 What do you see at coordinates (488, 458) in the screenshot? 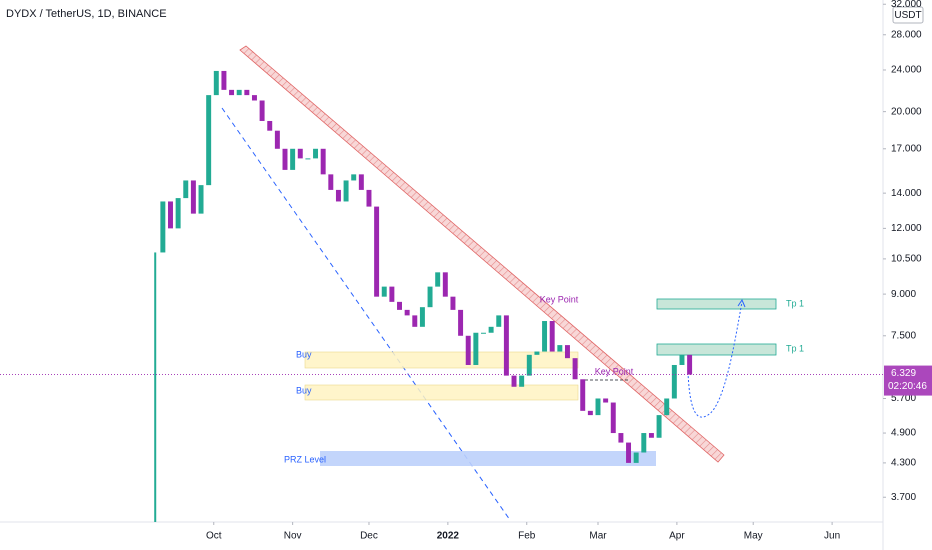
I see `prz-zone` at bounding box center [488, 458].